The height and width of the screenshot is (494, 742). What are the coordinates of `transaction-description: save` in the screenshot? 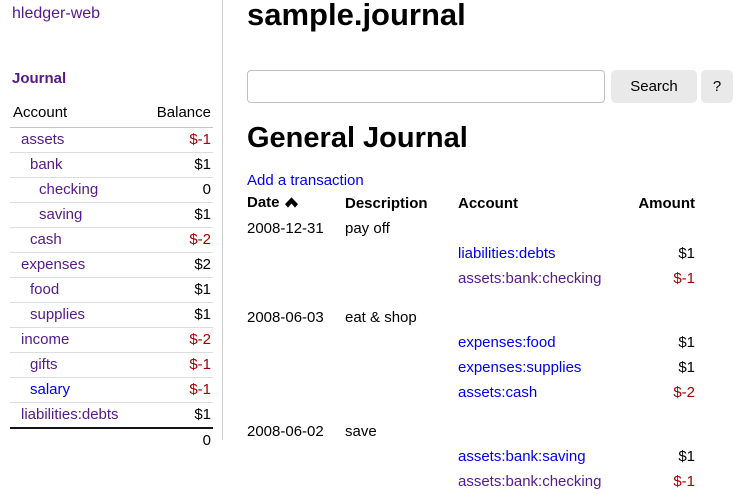 It's located at (361, 431).